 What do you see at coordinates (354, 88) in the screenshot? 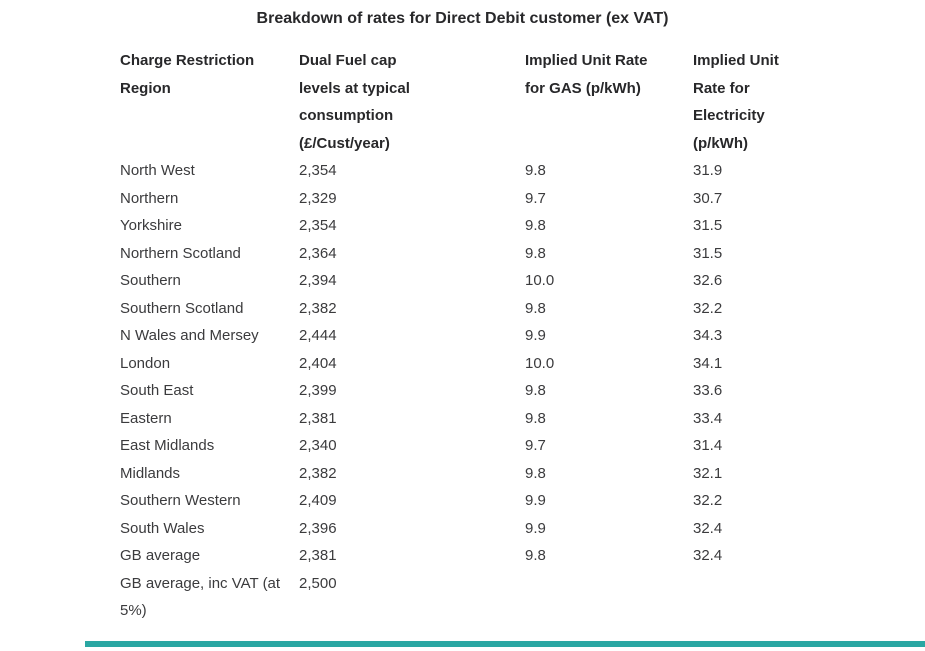
I see `header-line: levels at typical` at bounding box center [354, 88].